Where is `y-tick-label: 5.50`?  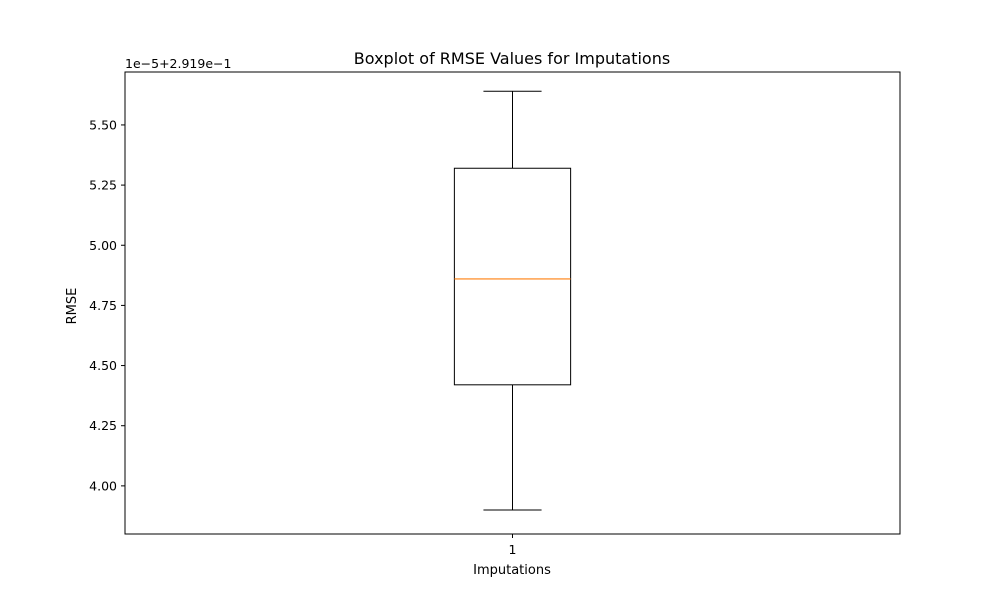 y-tick-label: 5.50 is located at coordinates (103, 124).